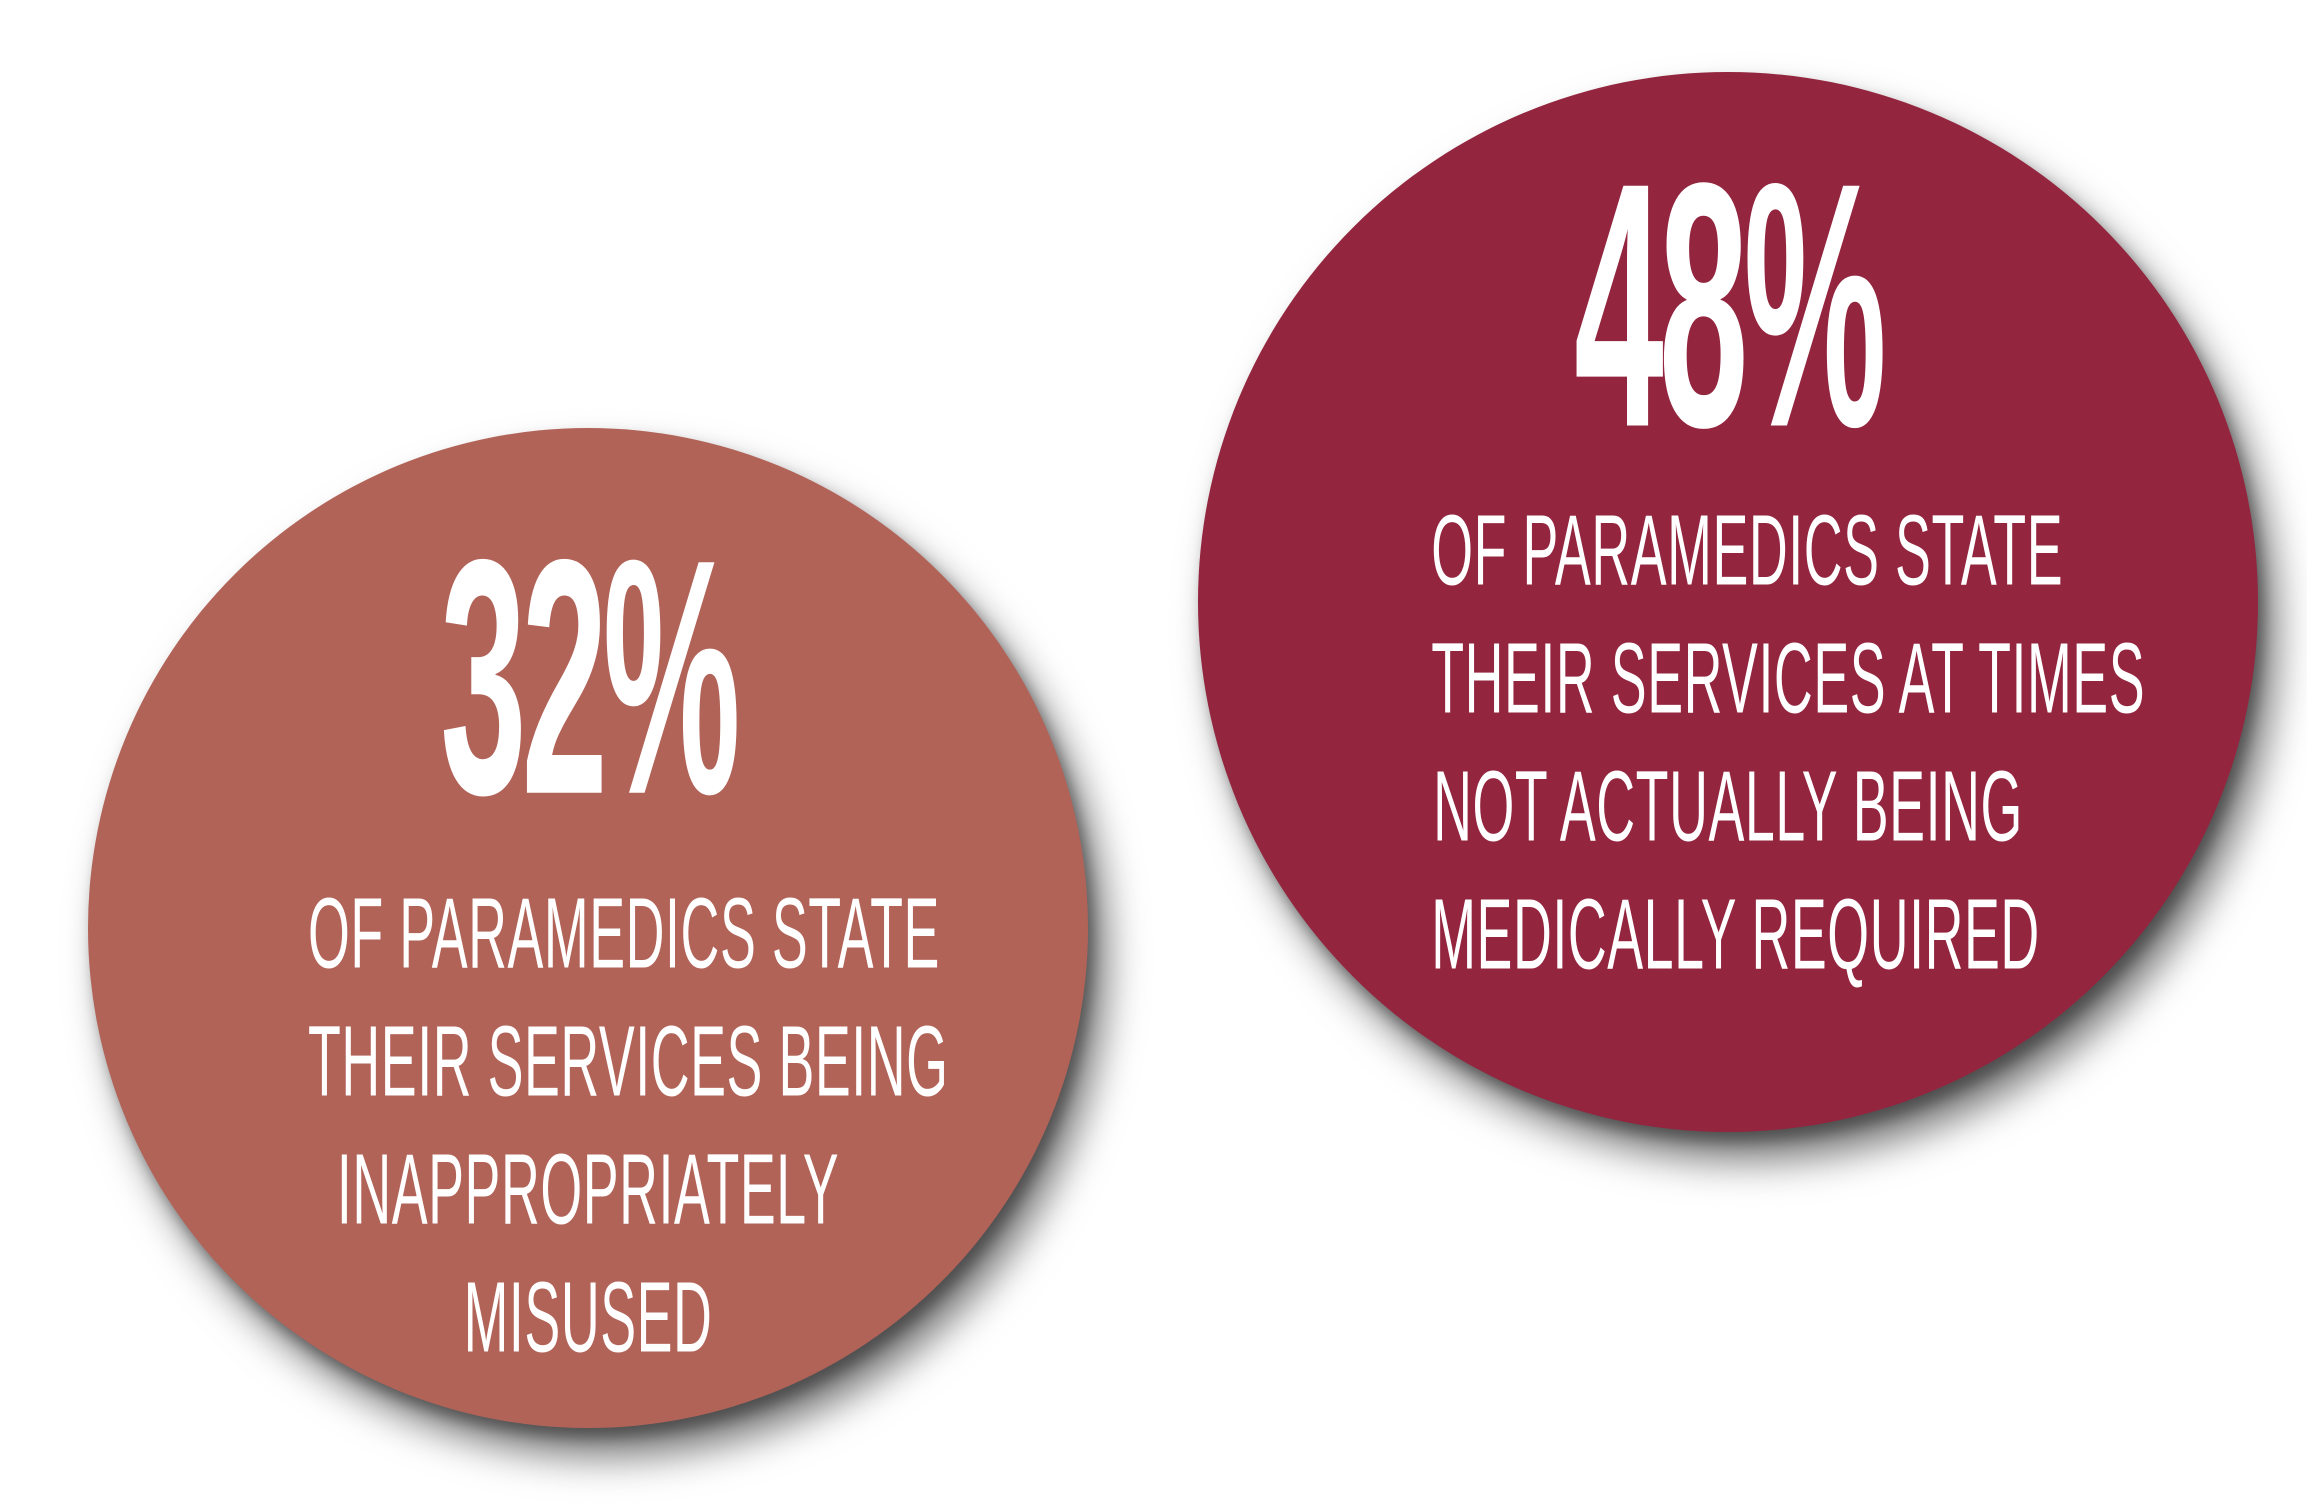  What do you see at coordinates (588, 1189) in the screenshot?
I see `stat-description-line: INAPPROPRIATELY` at bounding box center [588, 1189].